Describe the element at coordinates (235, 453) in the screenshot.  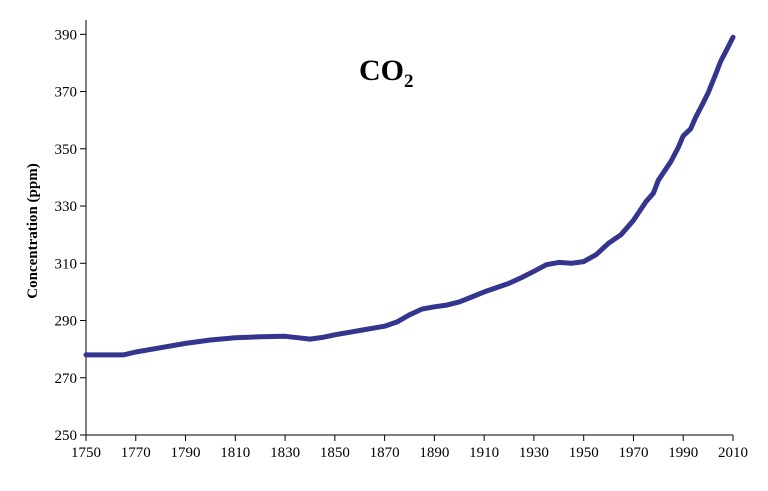
I see `x-tick-label: 1810` at that location.